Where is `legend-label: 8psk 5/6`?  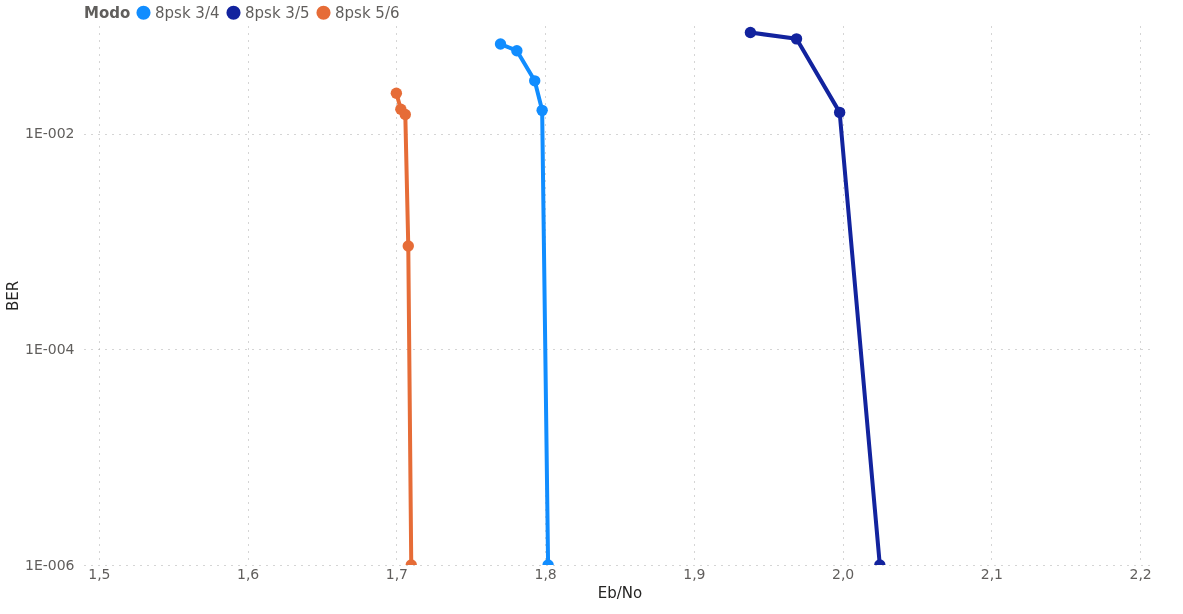 legend-label: 8psk 5/6 is located at coordinates (367, 12).